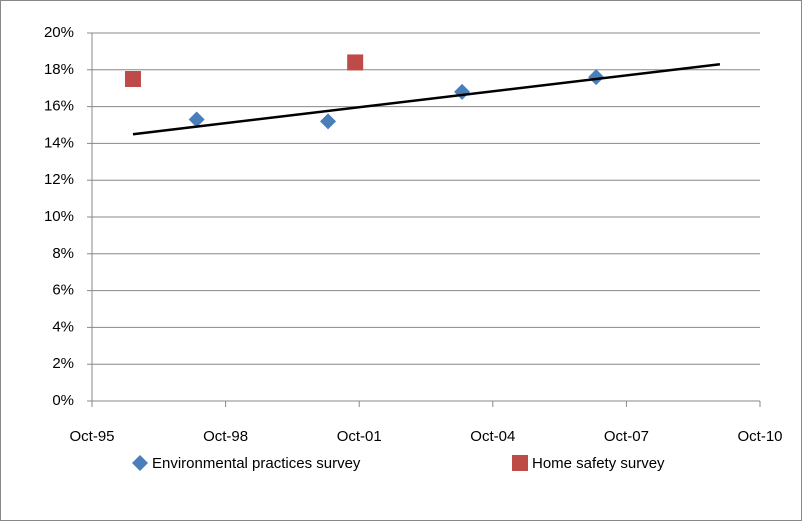 This screenshot has width=803, height=522. Describe the element at coordinates (63, 400) in the screenshot. I see `y-tick-label: 0%` at that location.